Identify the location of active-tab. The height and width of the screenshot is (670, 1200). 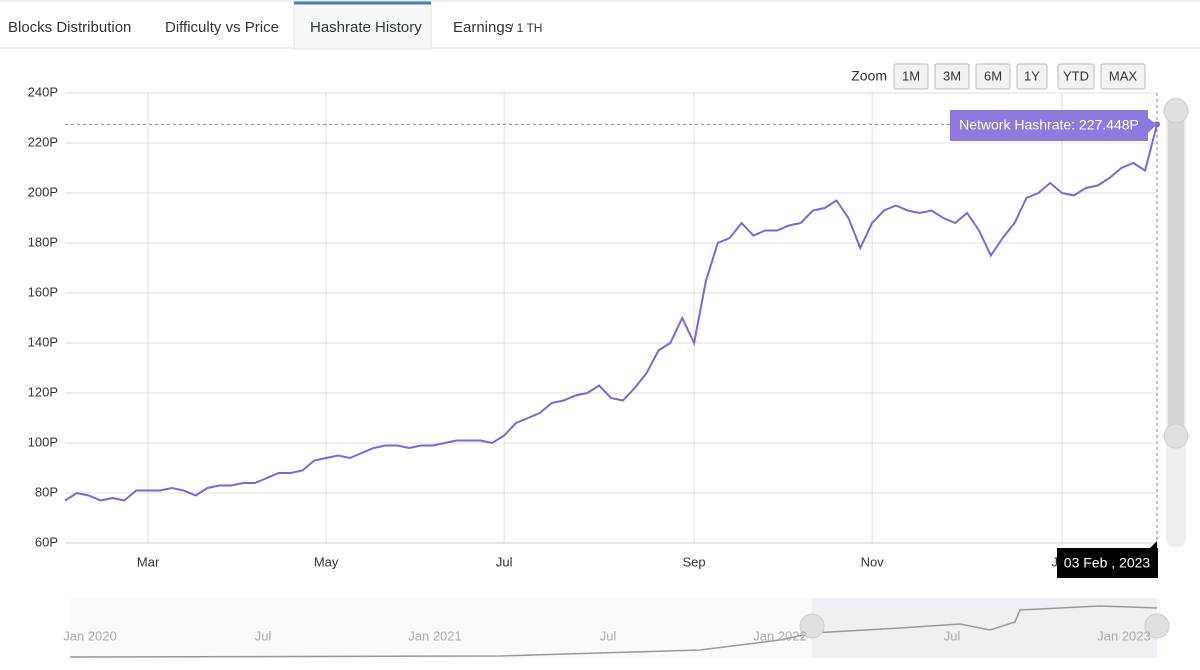
(362, 25).